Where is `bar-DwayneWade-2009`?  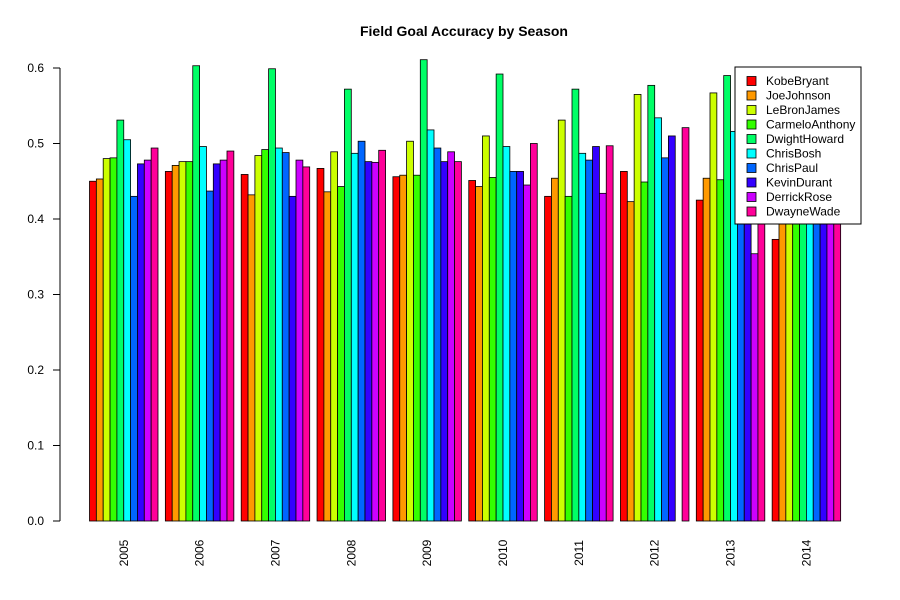 bar-DwayneWade-2009 is located at coordinates (458, 341).